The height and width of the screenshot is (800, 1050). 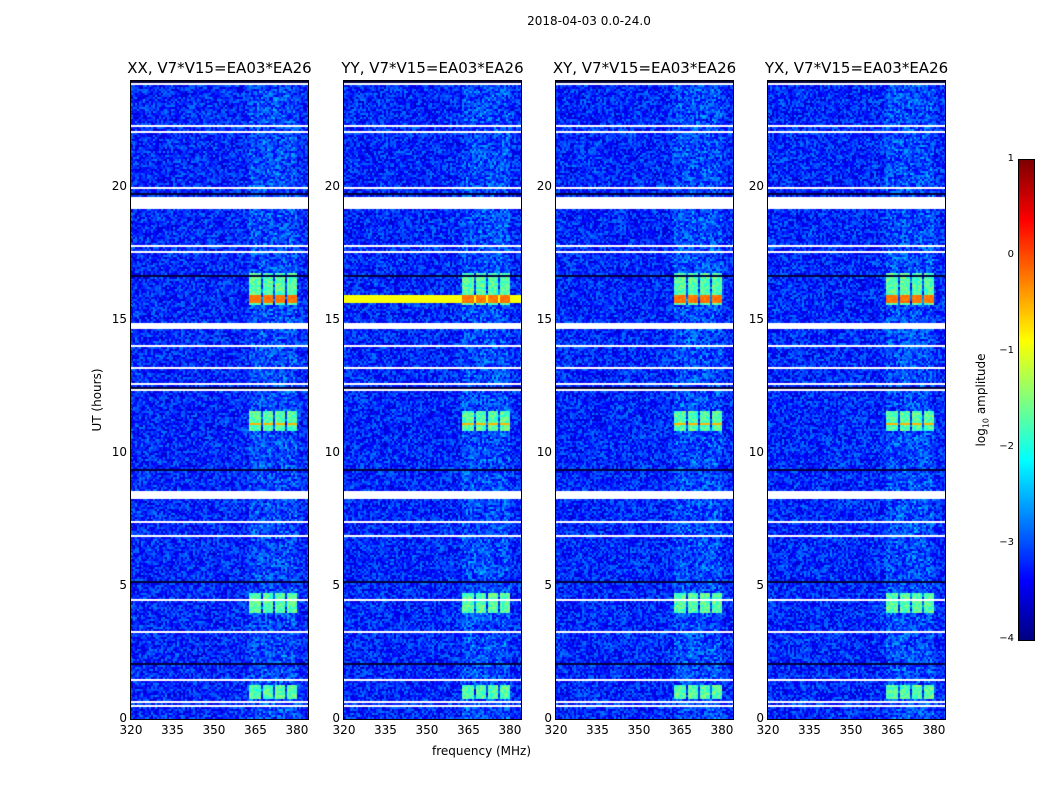 I want to click on panel-title: XY, V7*V15=EA03*EA26, so click(x=644, y=68).